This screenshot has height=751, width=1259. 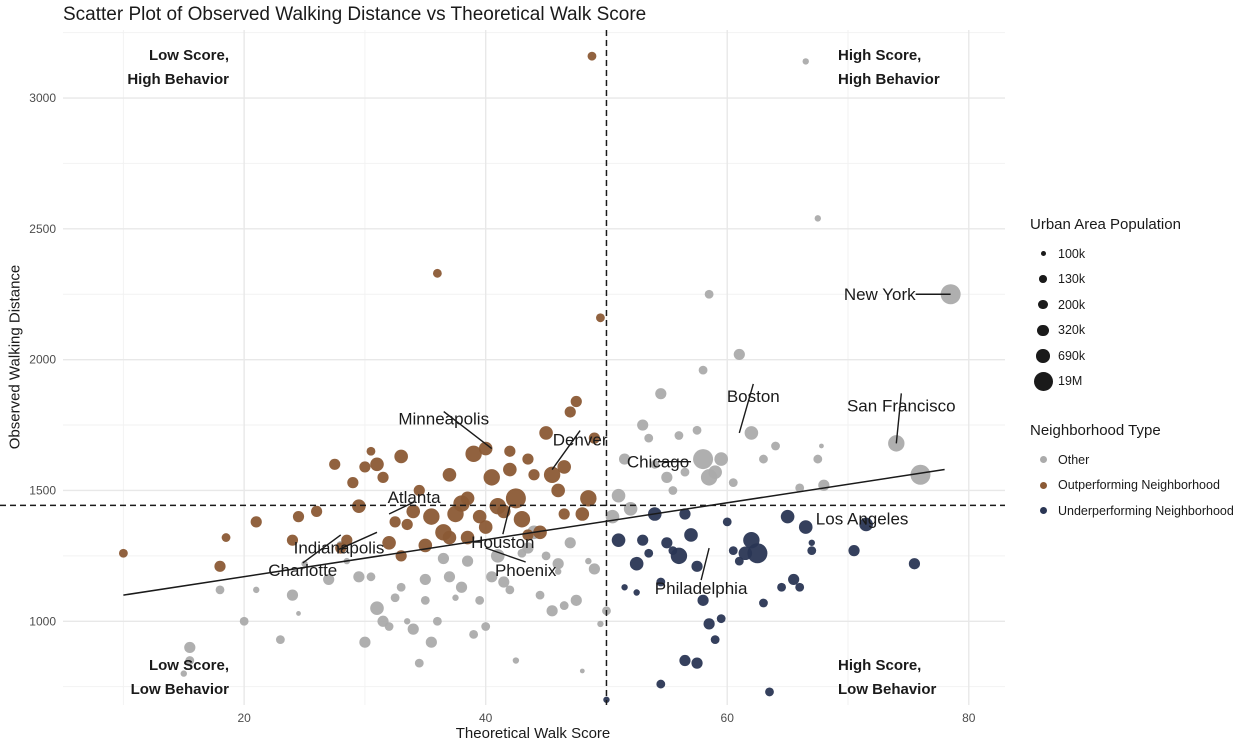 I want to click on color-legend-item: Outperforming Neighborhood, so click(x=1132, y=486).